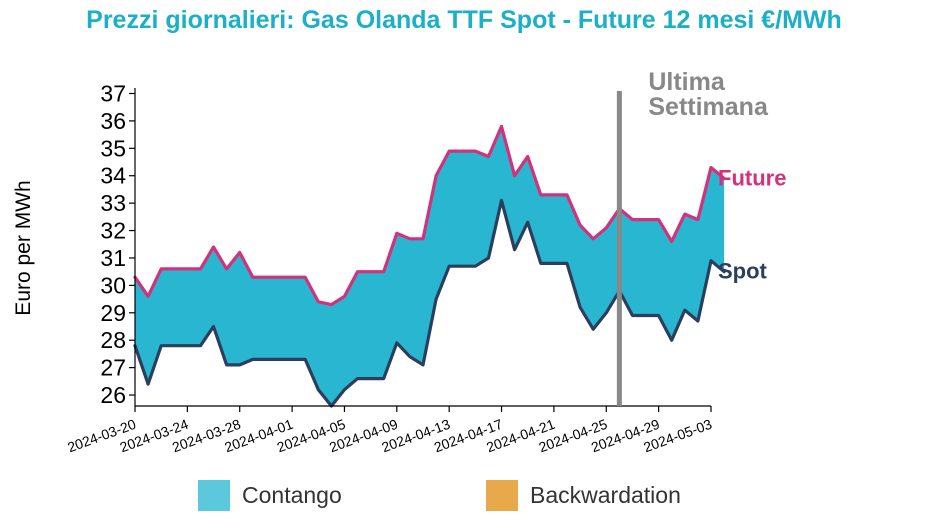 Image resolution: width=927 pixels, height=532 pixels. I want to click on y-tick-label: 27, so click(113, 368).